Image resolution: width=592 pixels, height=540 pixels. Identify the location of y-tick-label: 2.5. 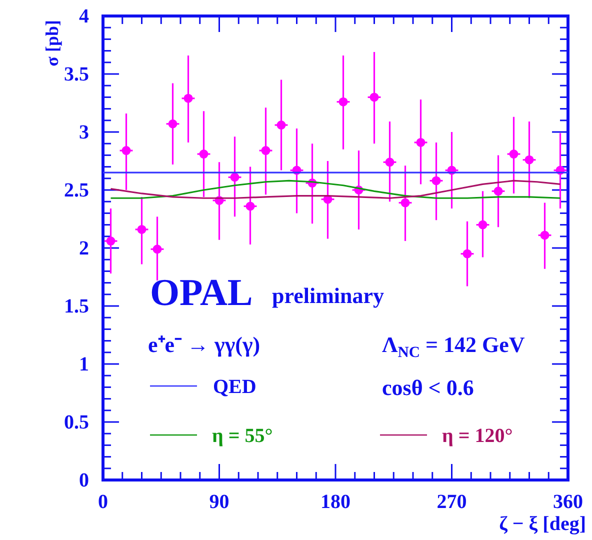
(76, 190).